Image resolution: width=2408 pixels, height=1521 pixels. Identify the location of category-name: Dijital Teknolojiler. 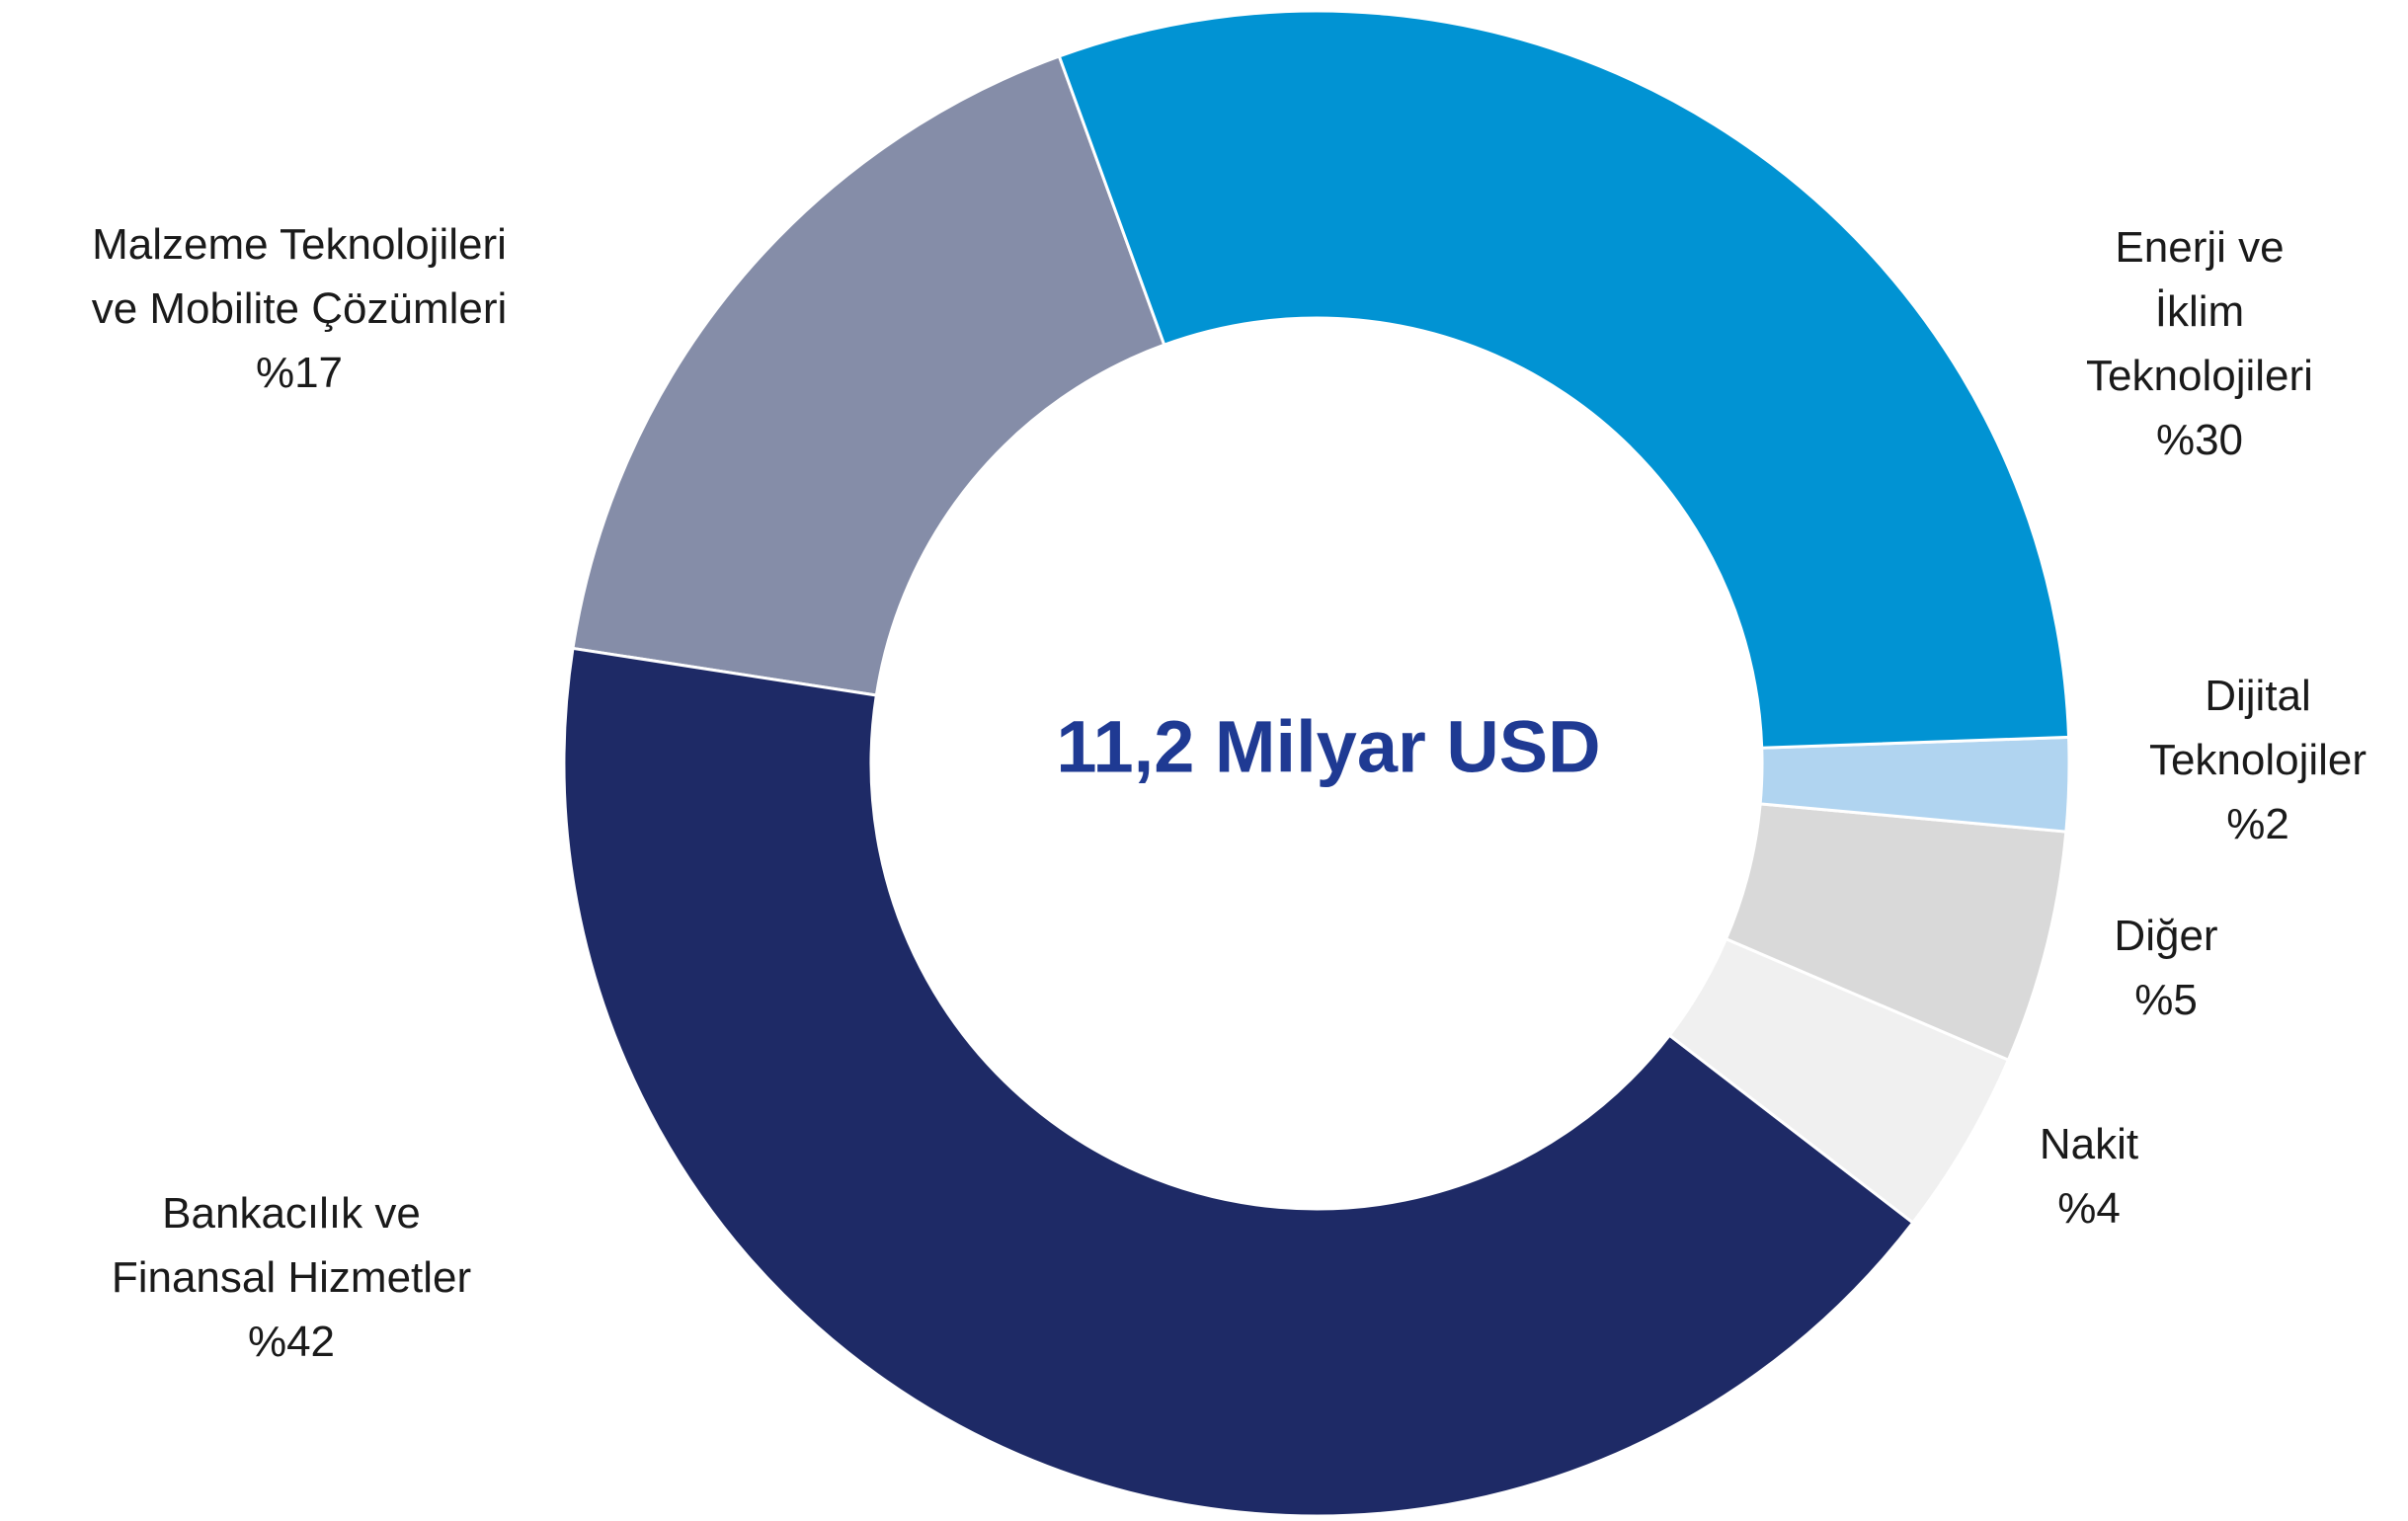
(2258, 728).